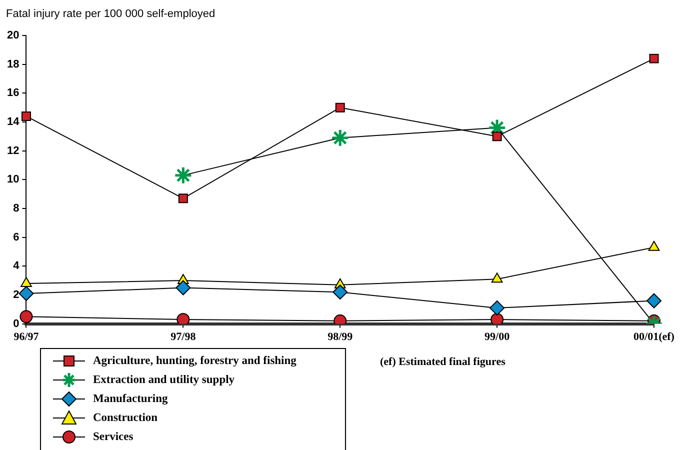  Describe the element at coordinates (654, 337) in the screenshot. I see `x-tick-label: 00/01(ef)` at that location.